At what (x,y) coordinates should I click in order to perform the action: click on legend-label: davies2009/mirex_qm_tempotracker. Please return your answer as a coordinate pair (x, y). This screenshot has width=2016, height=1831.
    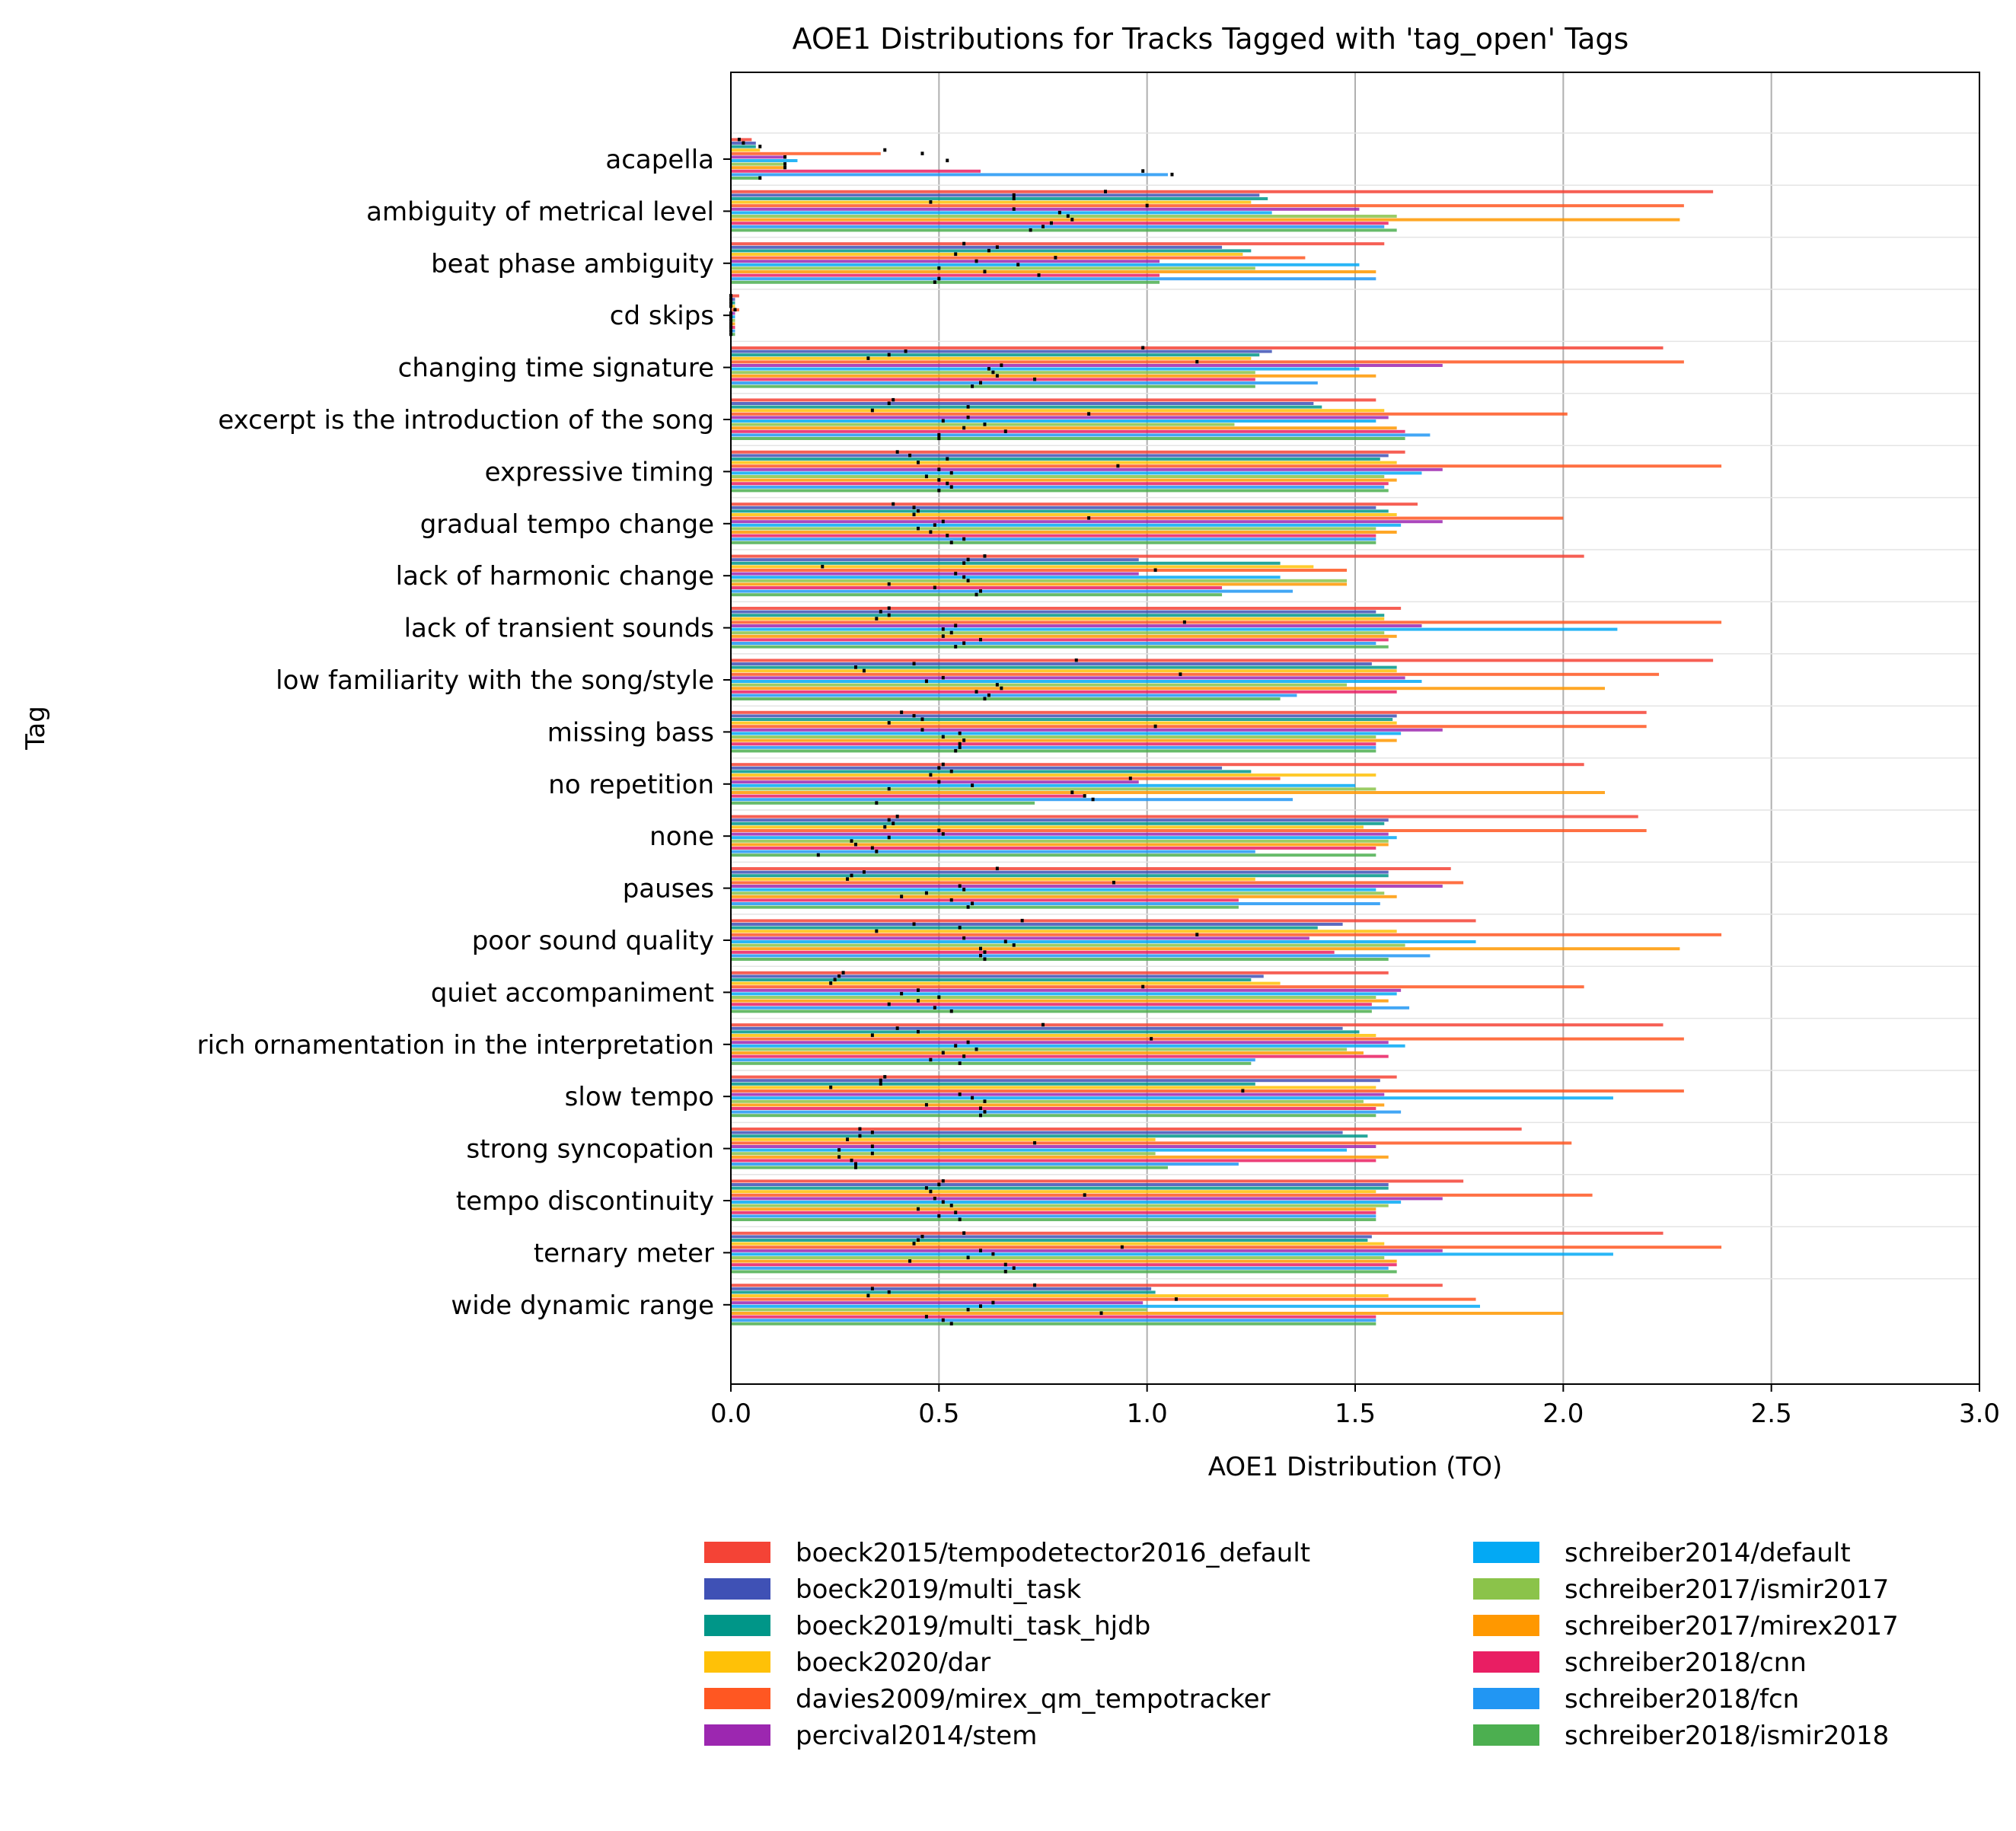
    Looking at the image, I should click on (1033, 1700).